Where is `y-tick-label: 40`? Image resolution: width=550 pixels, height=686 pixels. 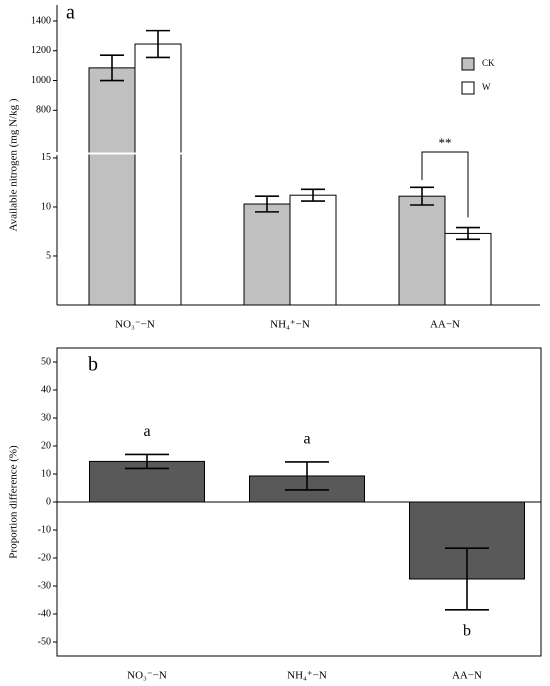 y-tick-label: 40 is located at coordinates (46, 389).